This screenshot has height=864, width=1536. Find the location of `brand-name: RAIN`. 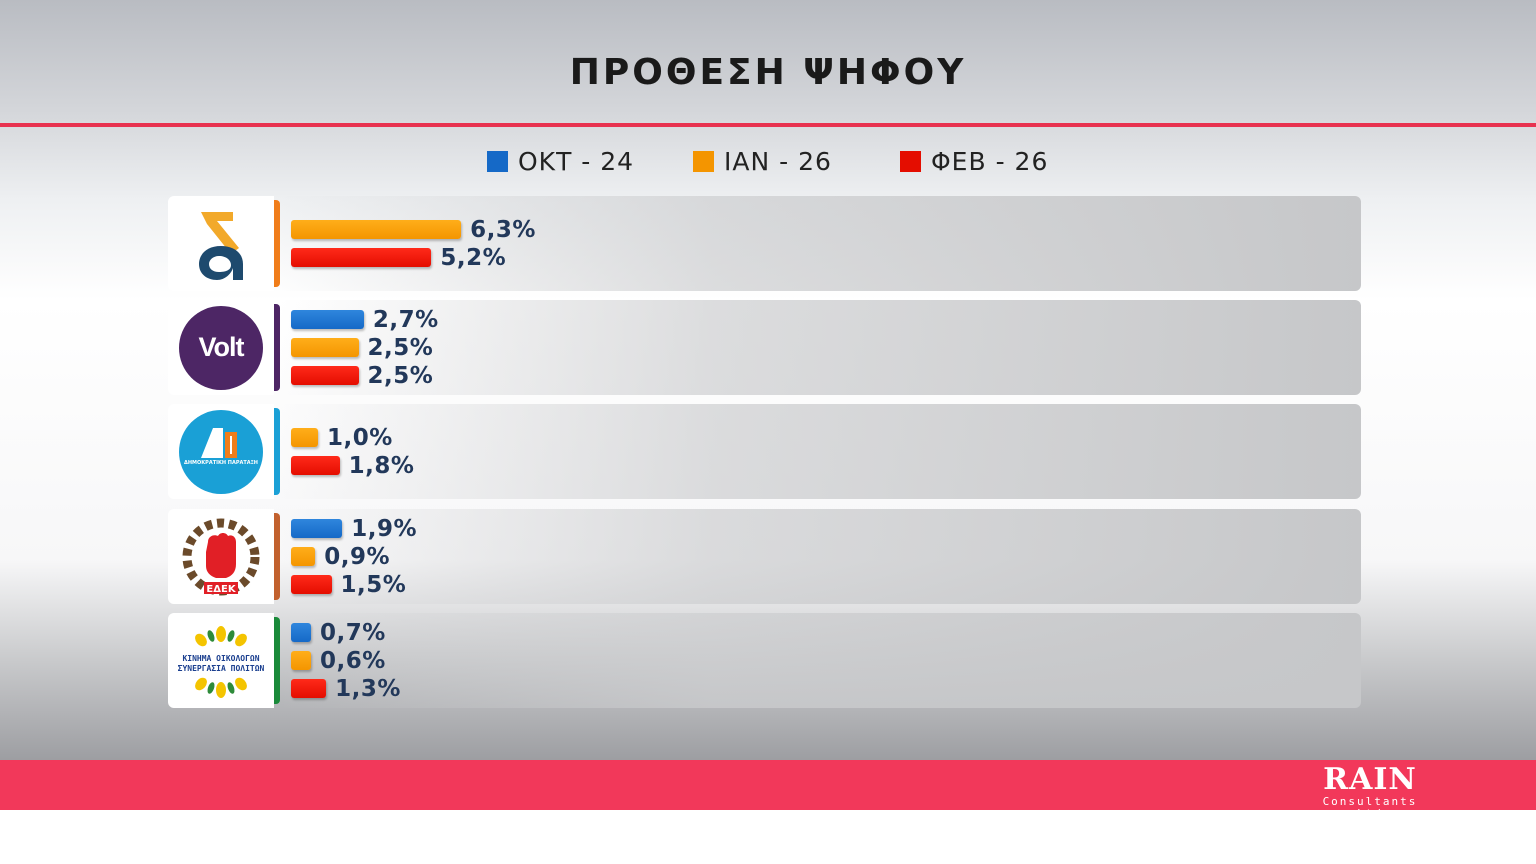

brand-name: RAIN is located at coordinates (1370, 779).